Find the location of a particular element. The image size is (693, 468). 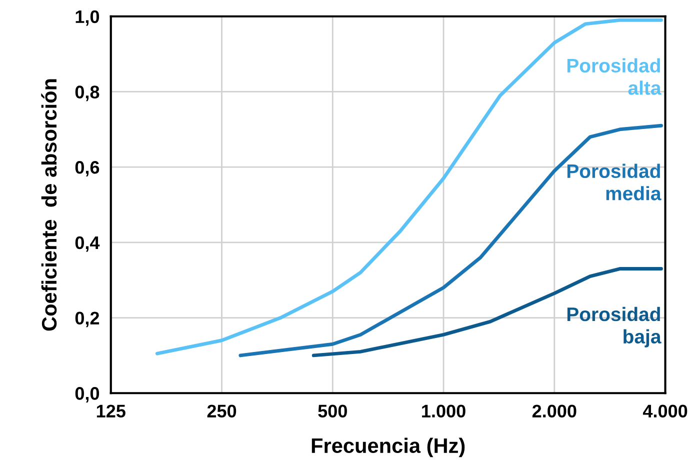

y-tick-label: 0,6 is located at coordinates (87, 168).